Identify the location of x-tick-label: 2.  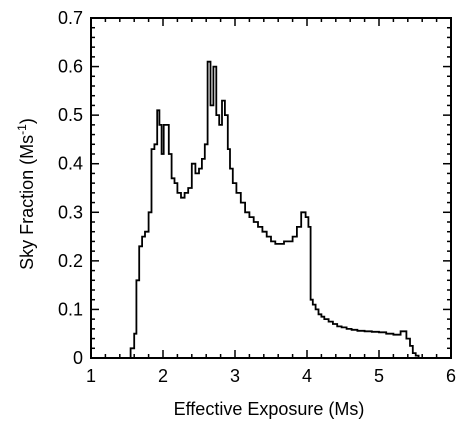
(163, 376).